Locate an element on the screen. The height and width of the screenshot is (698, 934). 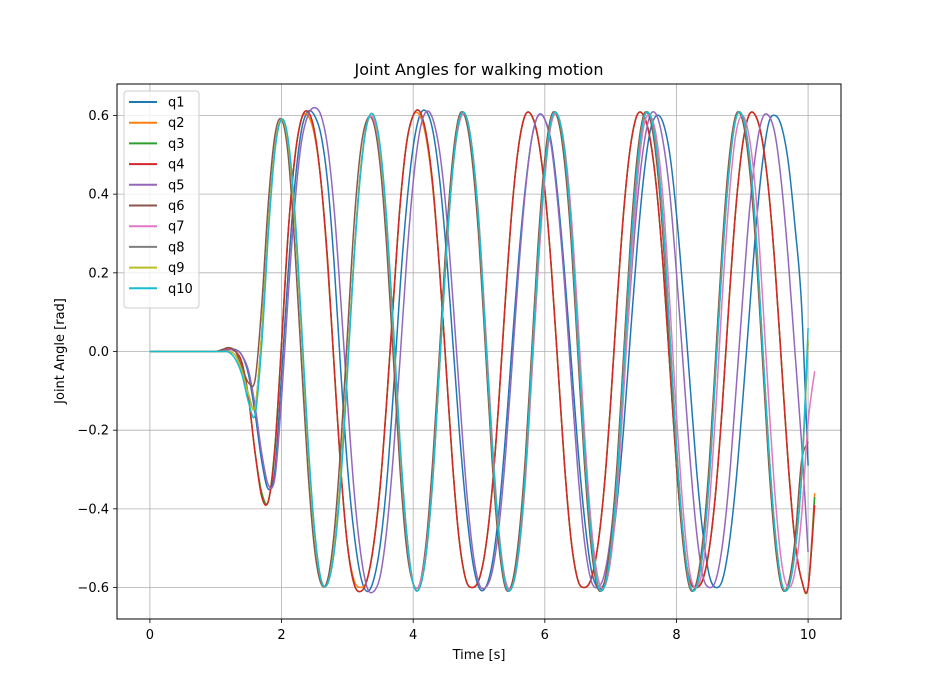
y-tick-label: −0.6 is located at coordinates (93, 588).